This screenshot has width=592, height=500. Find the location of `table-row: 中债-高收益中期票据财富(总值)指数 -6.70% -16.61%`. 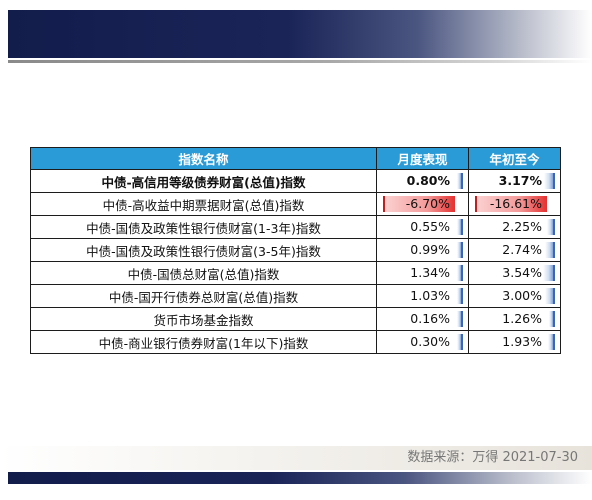

table-row: 中债-高收益中期票据财富(总值)指数 -6.70% -16.61% is located at coordinates (295, 204).